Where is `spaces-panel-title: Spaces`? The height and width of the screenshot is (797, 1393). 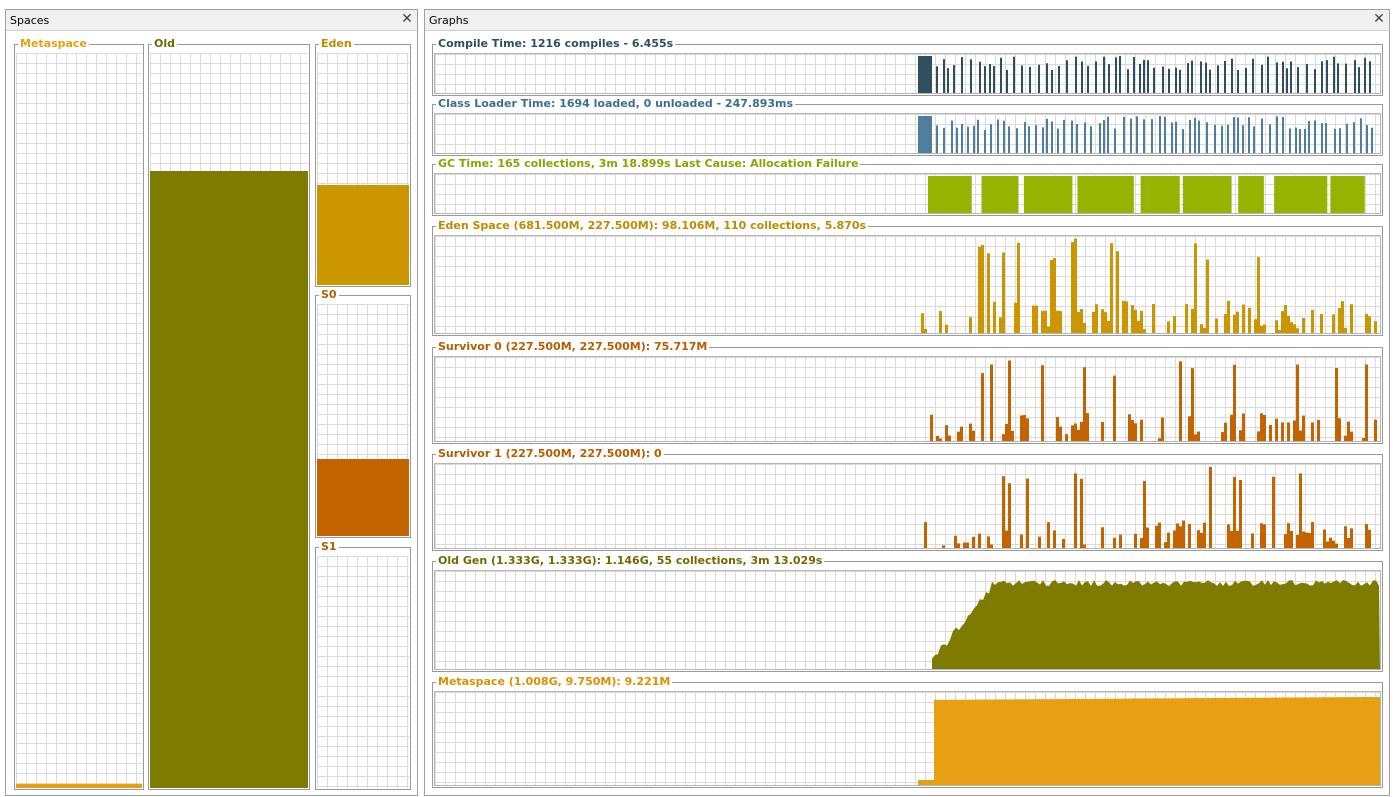
spaces-panel-title: Spaces is located at coordinates (30, 20).